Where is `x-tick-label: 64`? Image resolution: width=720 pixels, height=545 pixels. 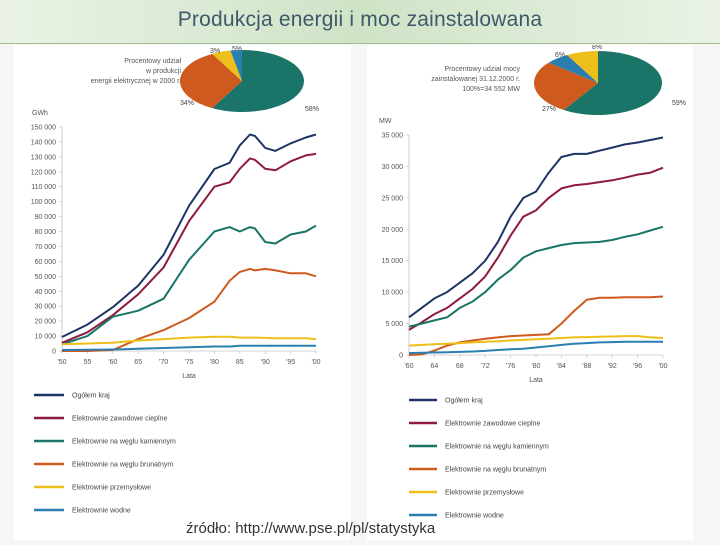 x-tick-label: 64 is located at coordinates (435, 366).